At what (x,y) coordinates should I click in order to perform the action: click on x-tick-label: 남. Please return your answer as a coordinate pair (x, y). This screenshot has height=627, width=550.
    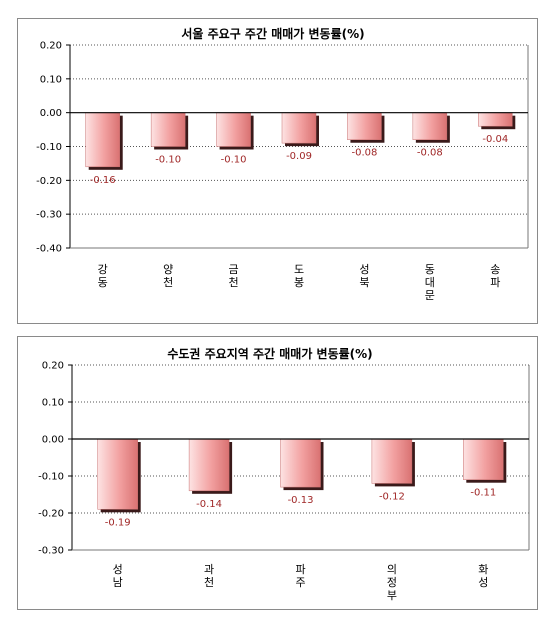
    Looking at the image, I should click on (118, 582).